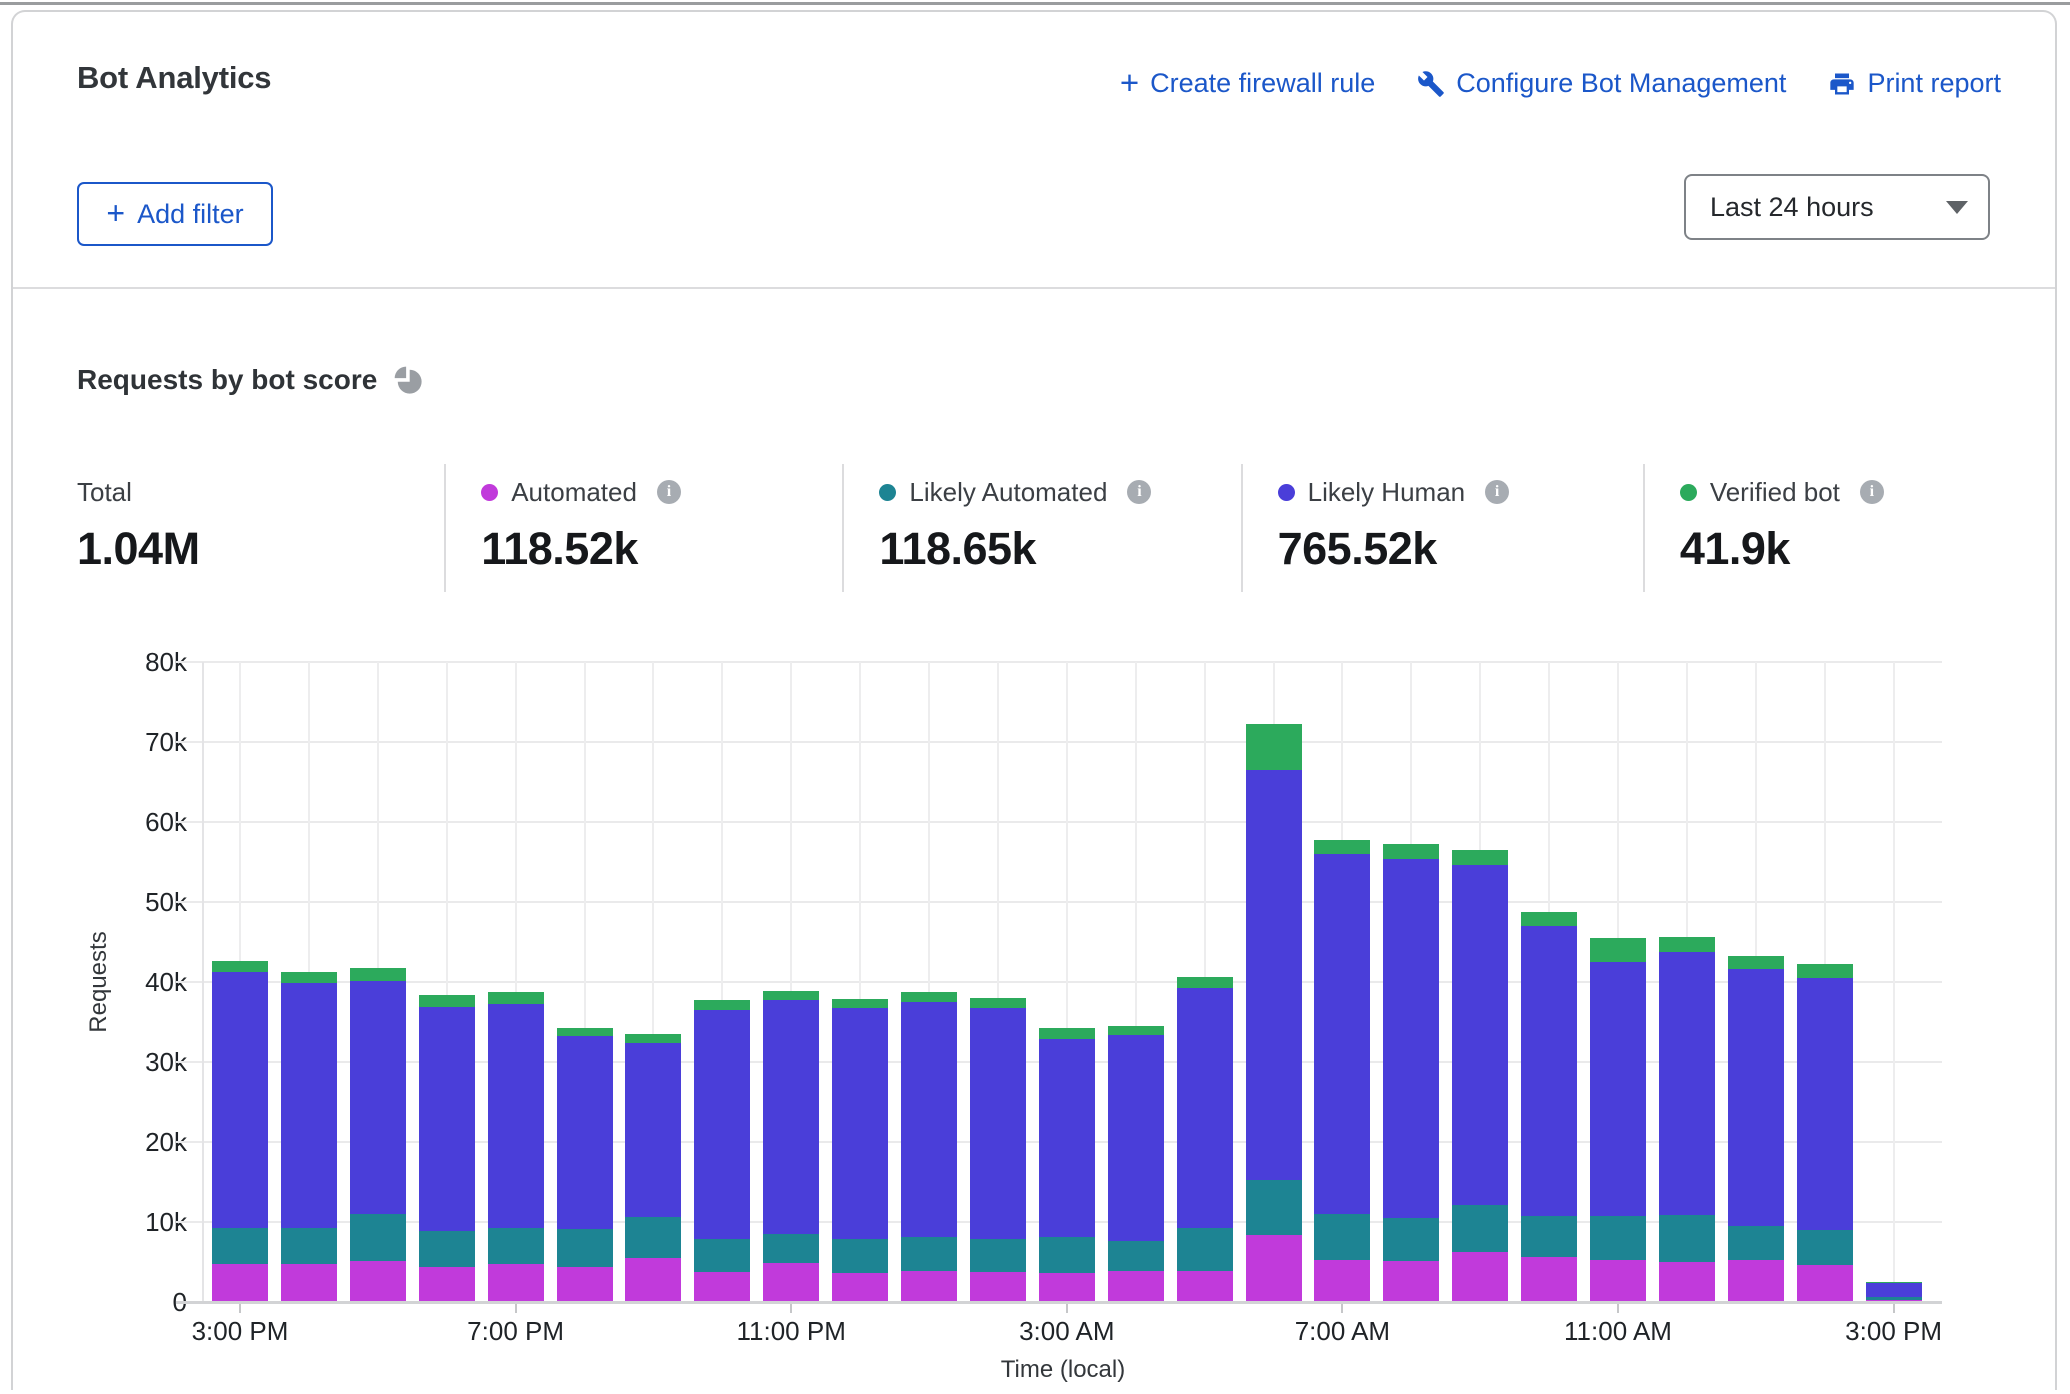  What do you see at coordinates (175, 214) in the screenshot?
I see `add-filter-button: + Add filter` at bounding box center [175, 214].